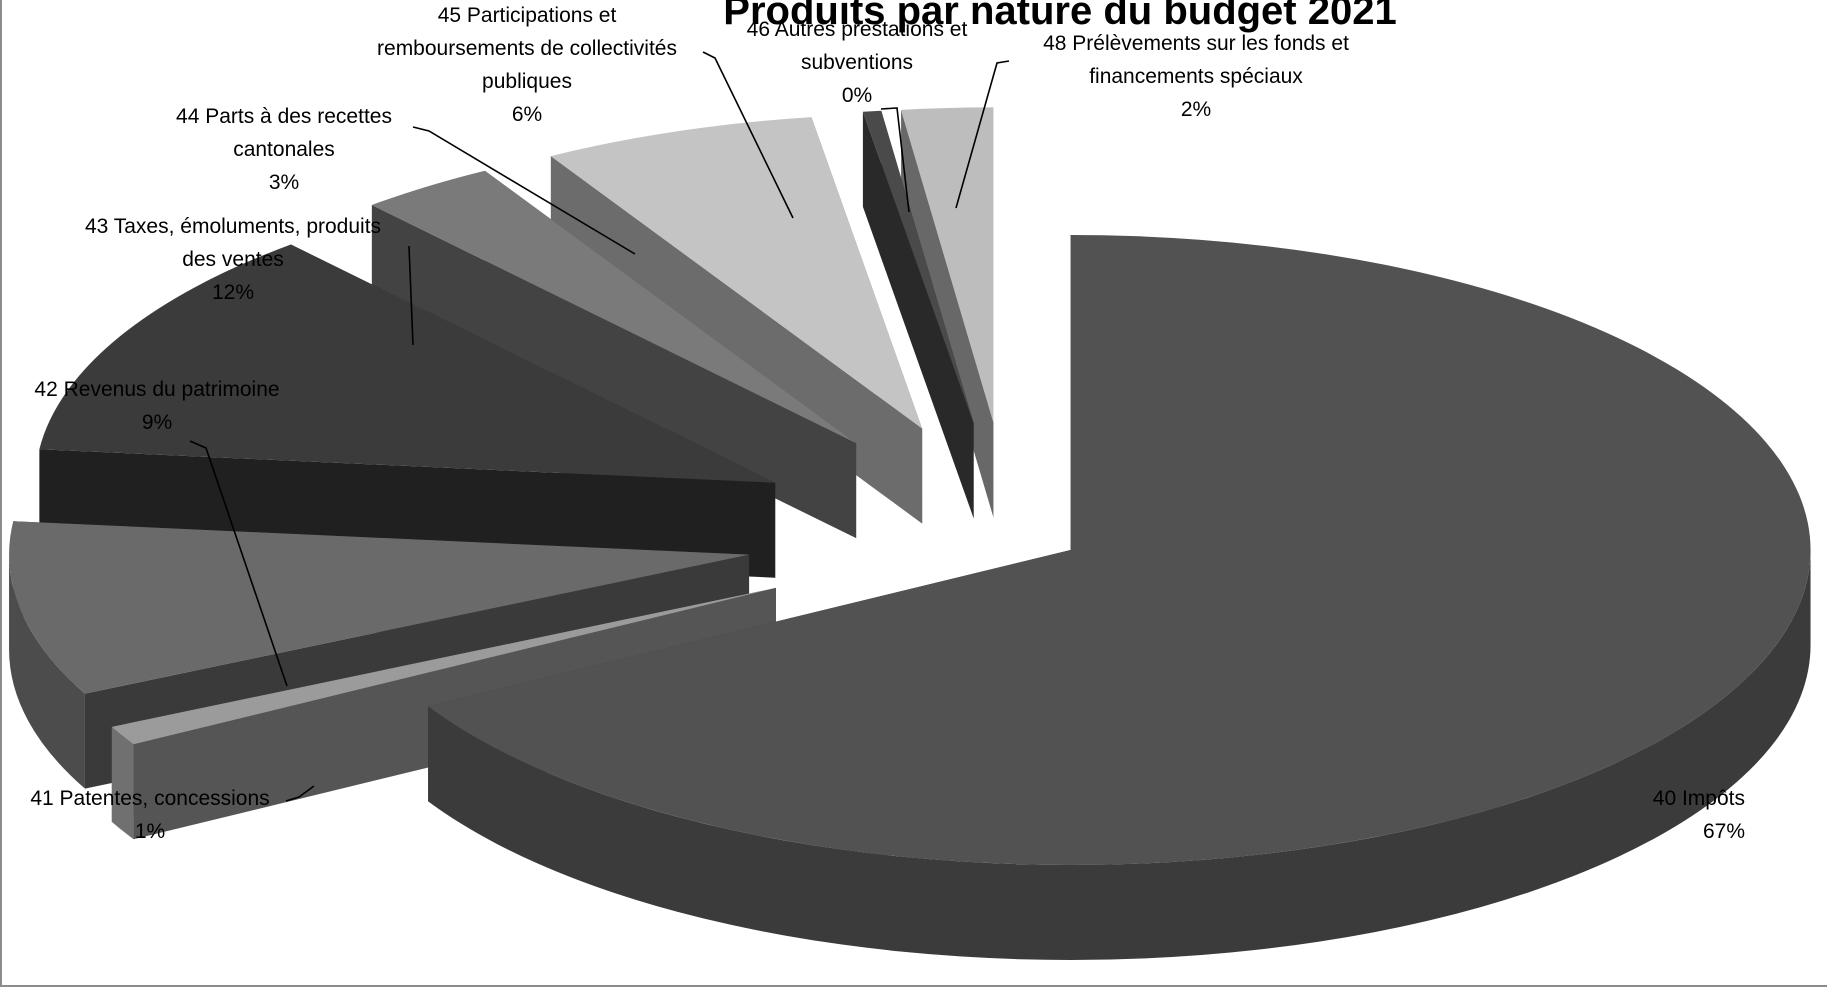  Describe the element at coordinates (1196, 109) in the screenshot. I see `slice-percent: 2%` at that location.